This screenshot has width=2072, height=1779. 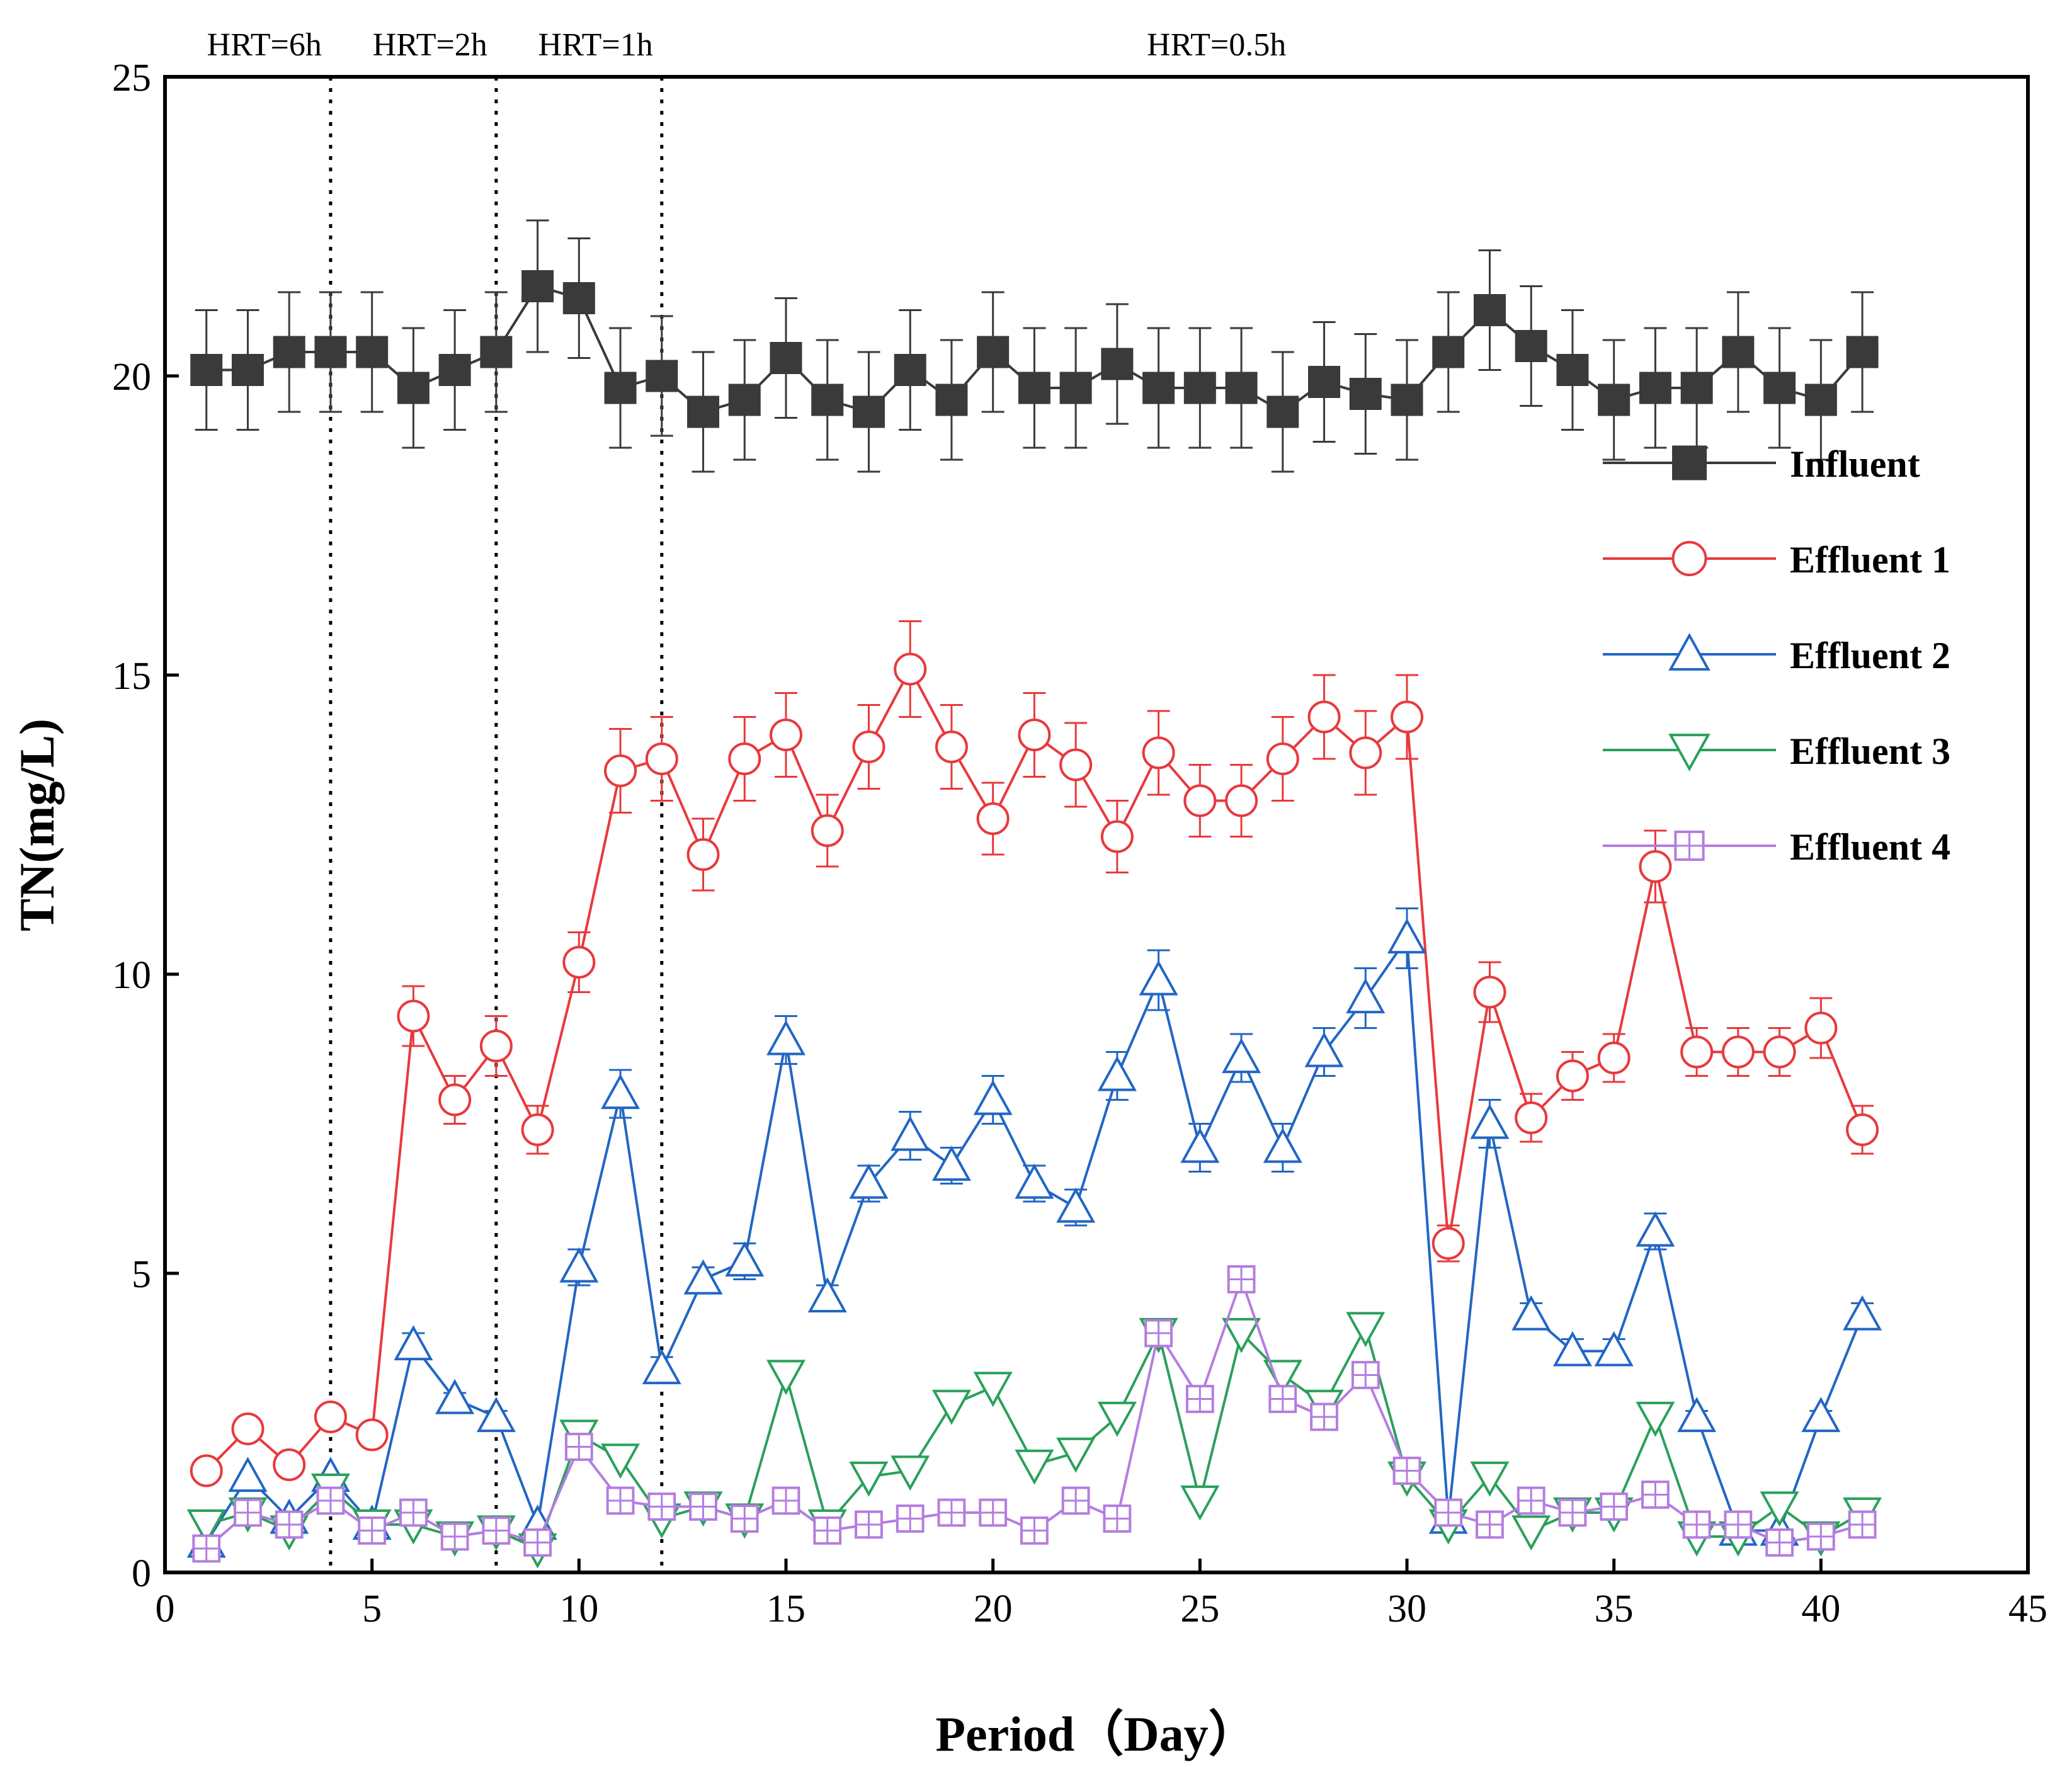 I want to click on x-tick-label: 10, so click(x=579, y=1609).